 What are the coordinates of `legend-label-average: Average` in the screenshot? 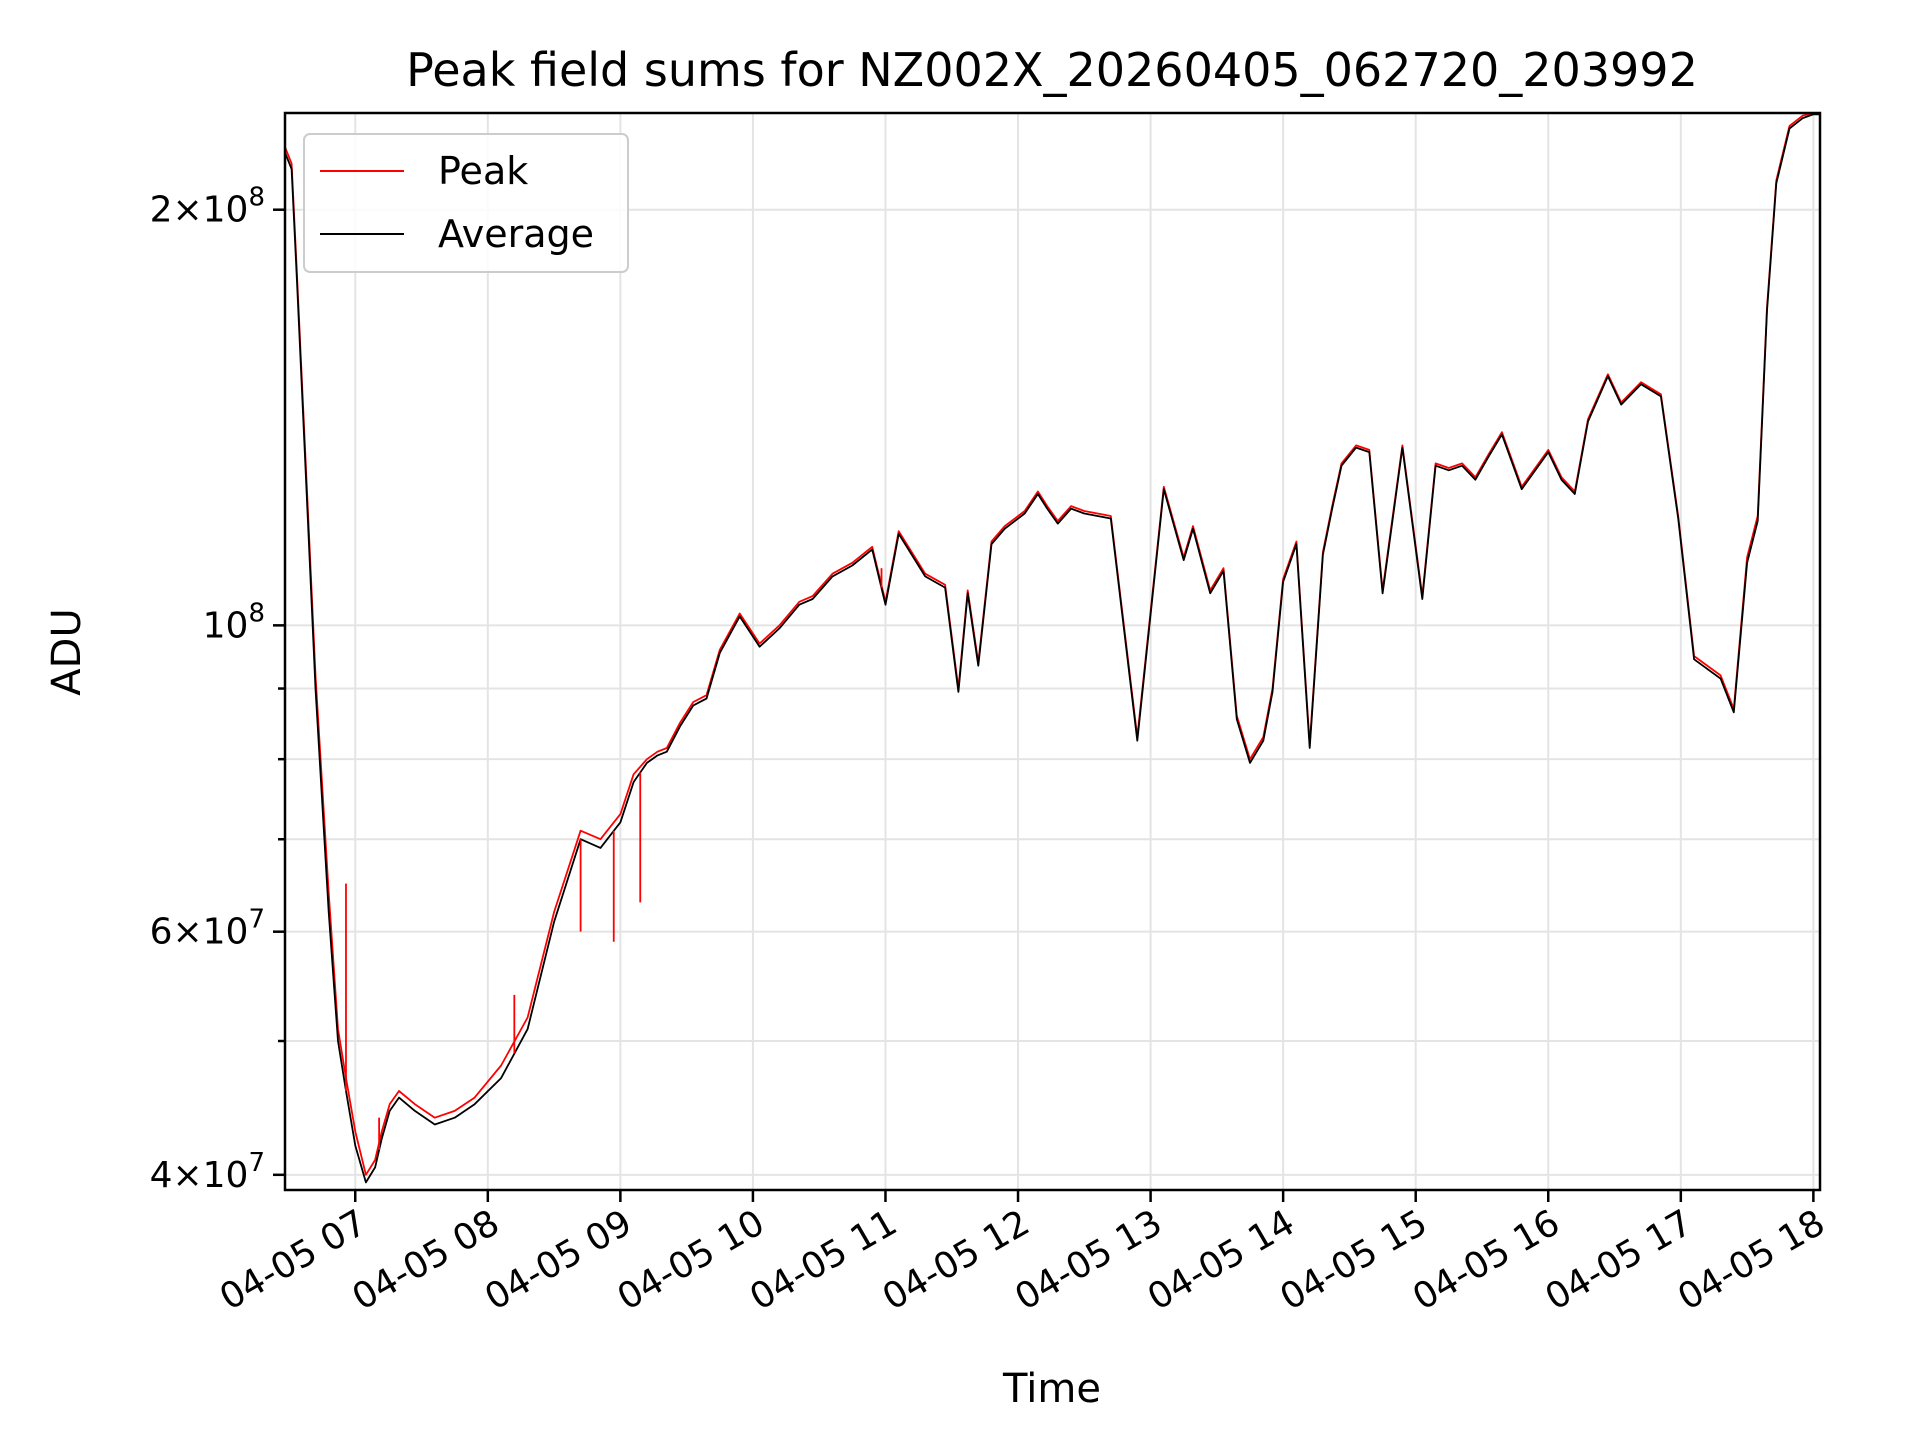 It's located at (516, 234).